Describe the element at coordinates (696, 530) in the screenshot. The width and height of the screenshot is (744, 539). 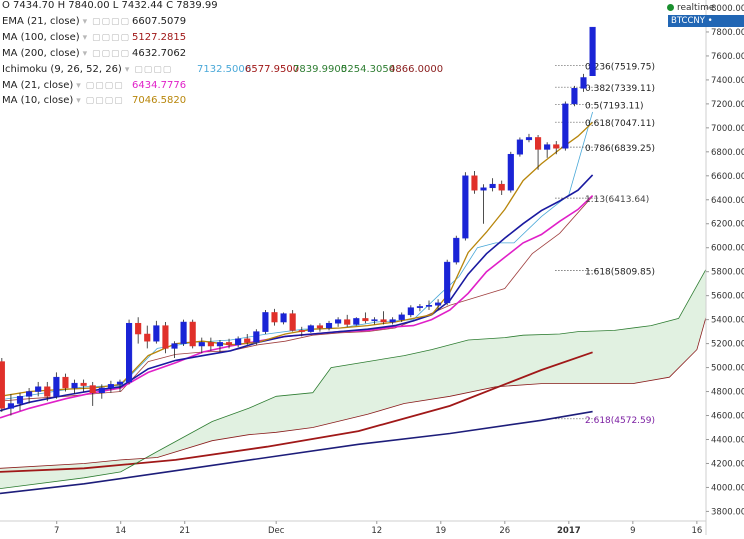
I see `x-tick-label: 16` at that location.